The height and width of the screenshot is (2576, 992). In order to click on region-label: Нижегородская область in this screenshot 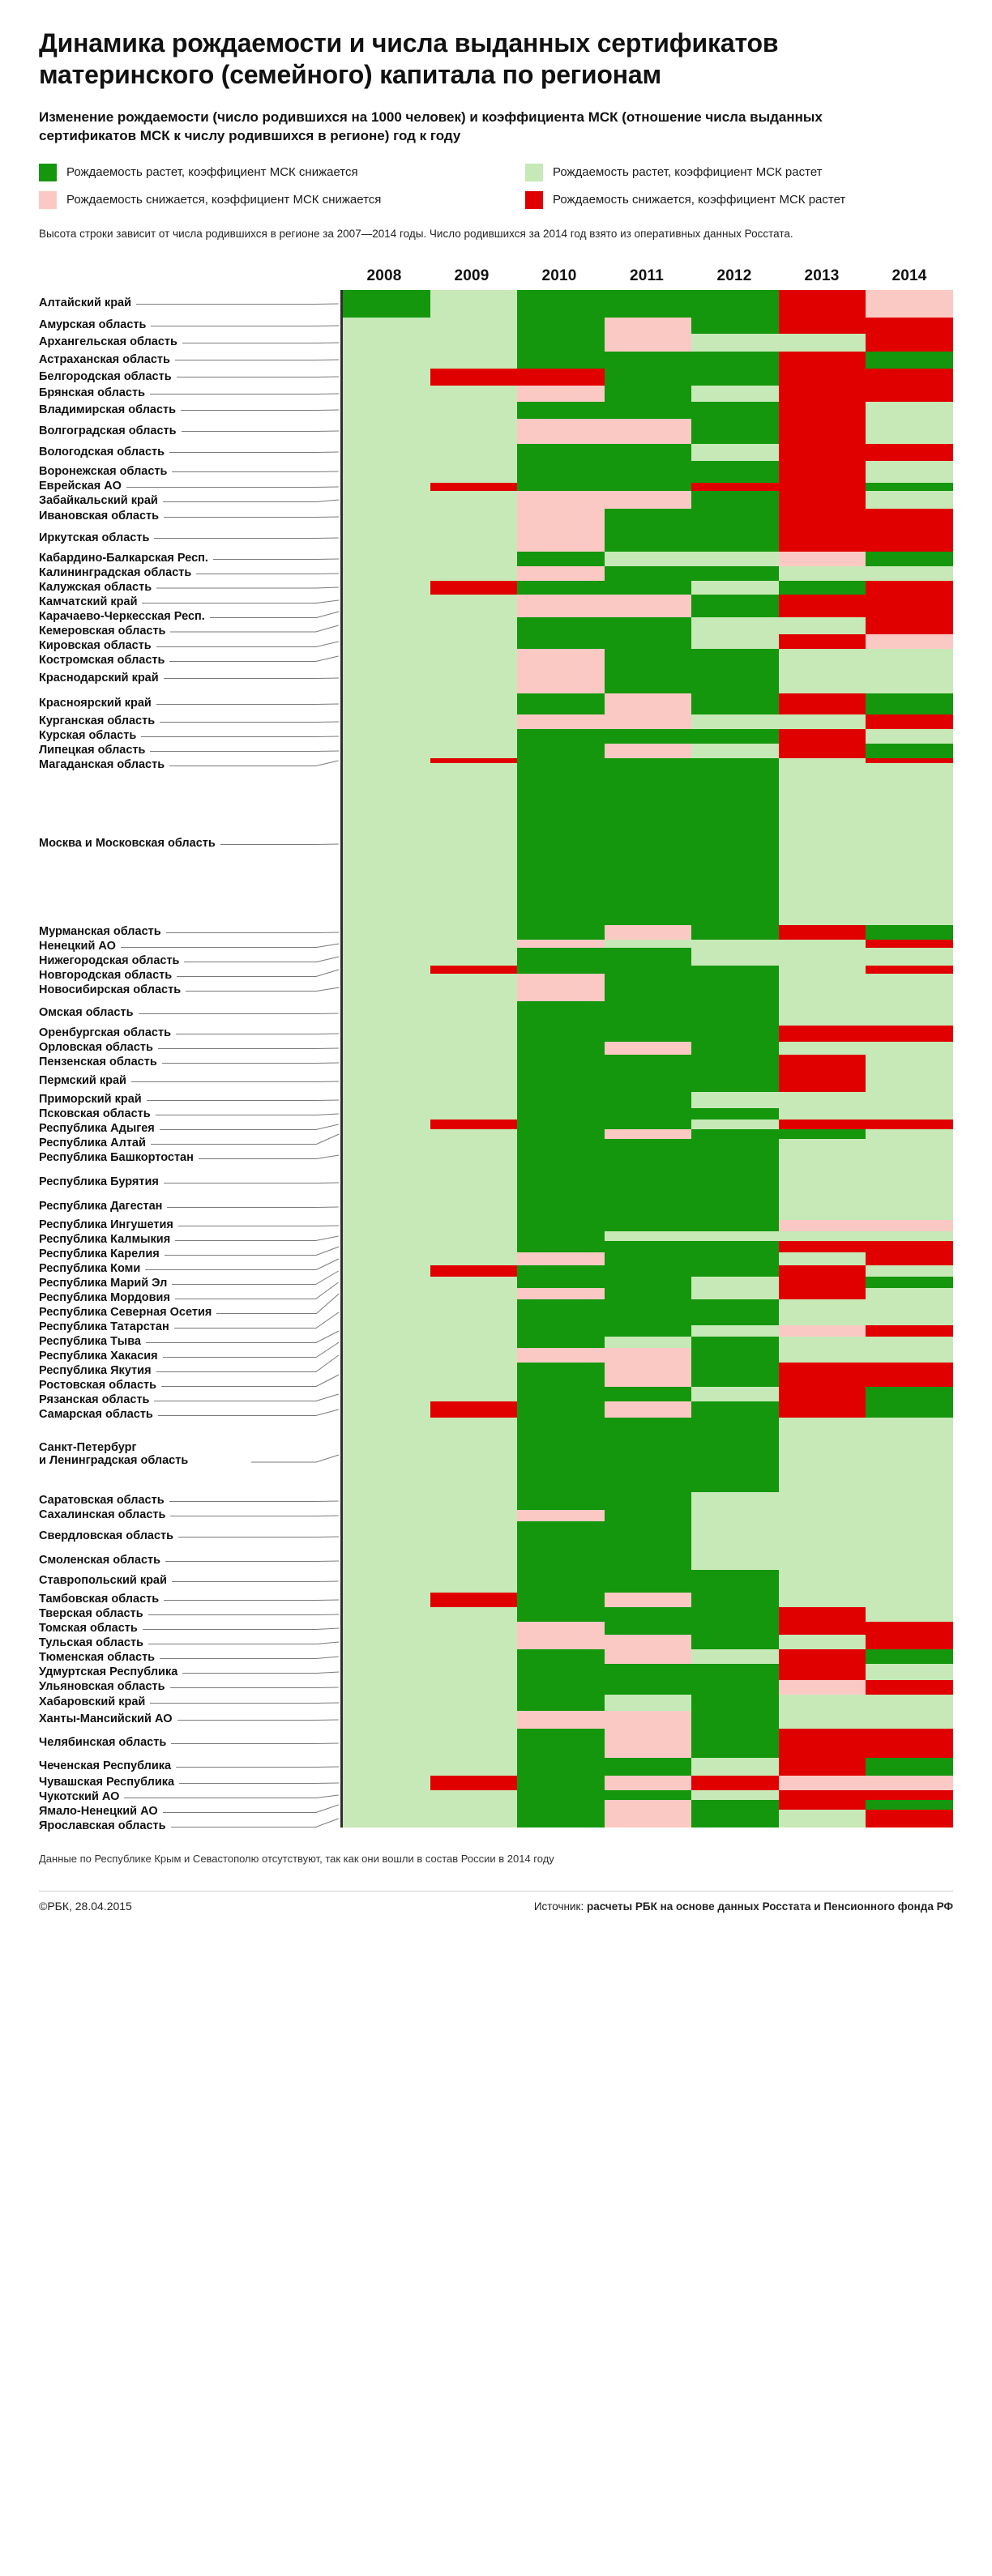, I will do `click(112, 961)`.